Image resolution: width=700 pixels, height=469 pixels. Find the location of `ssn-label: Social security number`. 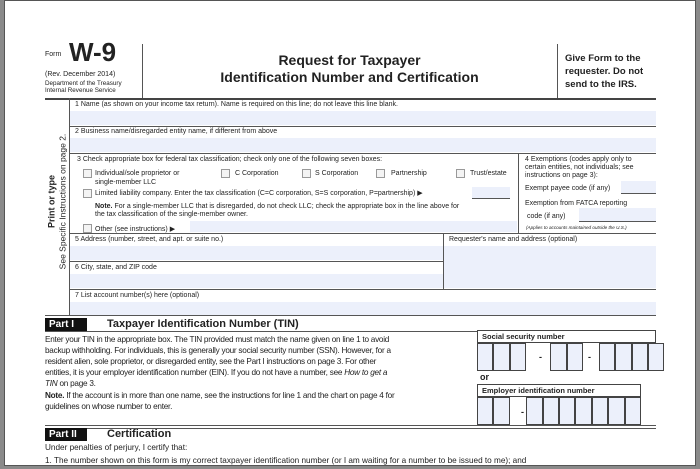

ssn-label: Social security number is located at coordinates (566, 336).